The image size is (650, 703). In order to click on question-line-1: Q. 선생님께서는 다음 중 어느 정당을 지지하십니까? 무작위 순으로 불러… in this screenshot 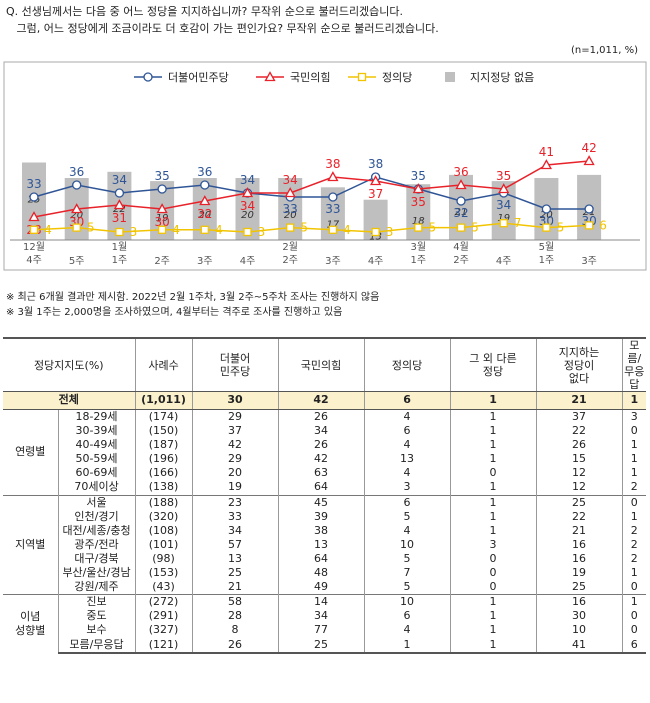, I will do `click(205, 11)`.